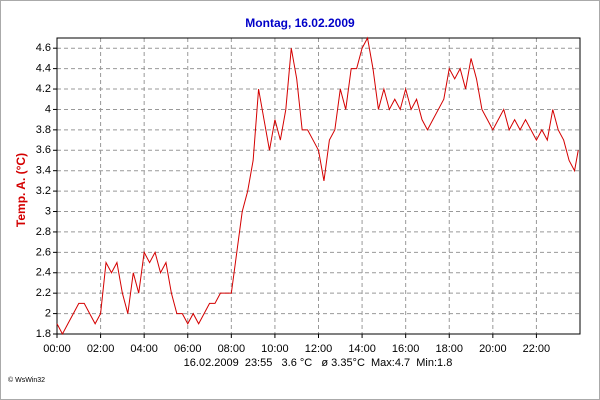  What do you see at coordinates (406, 349) in the screenshot?
I see `x-tick-label: 16:00` at bounding box center [406, 349].